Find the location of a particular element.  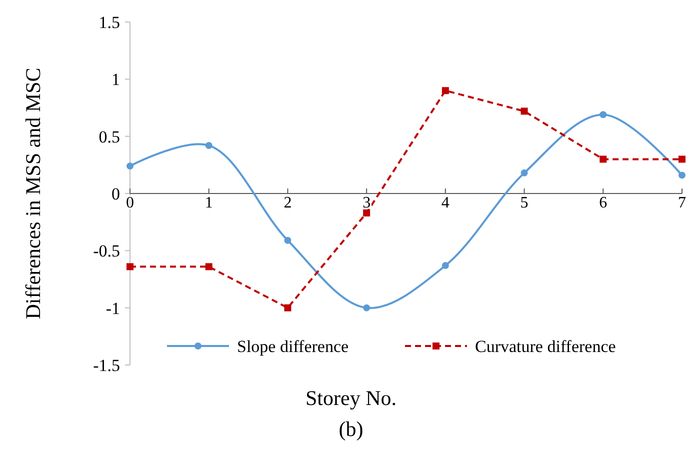

y-tick-label: -1 is located at coordinates (113, 308).